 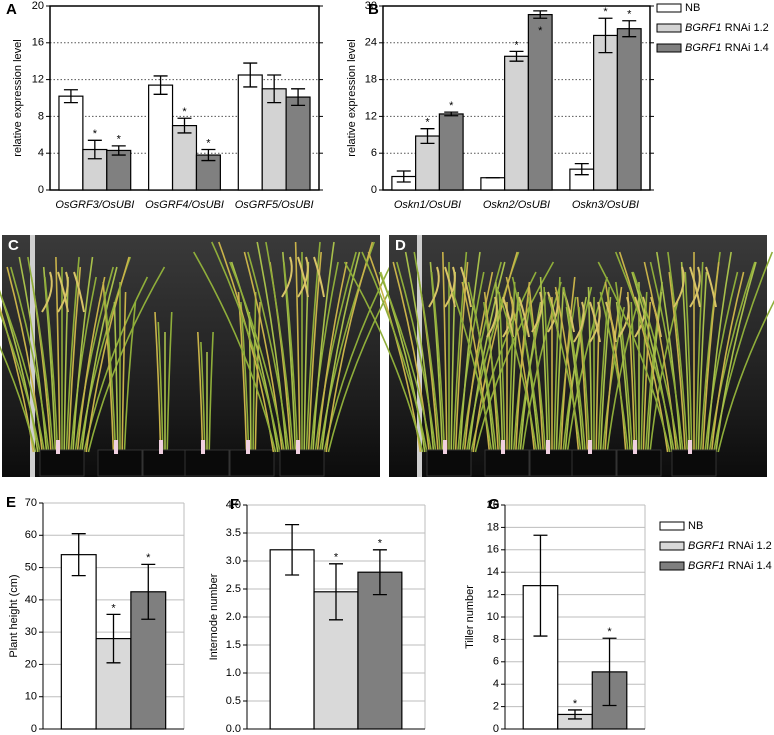 What do you see at coordinates (233, 533) in the screenshot?
I see `y-tick-label: 3.5` at bounding box center [233, 533].